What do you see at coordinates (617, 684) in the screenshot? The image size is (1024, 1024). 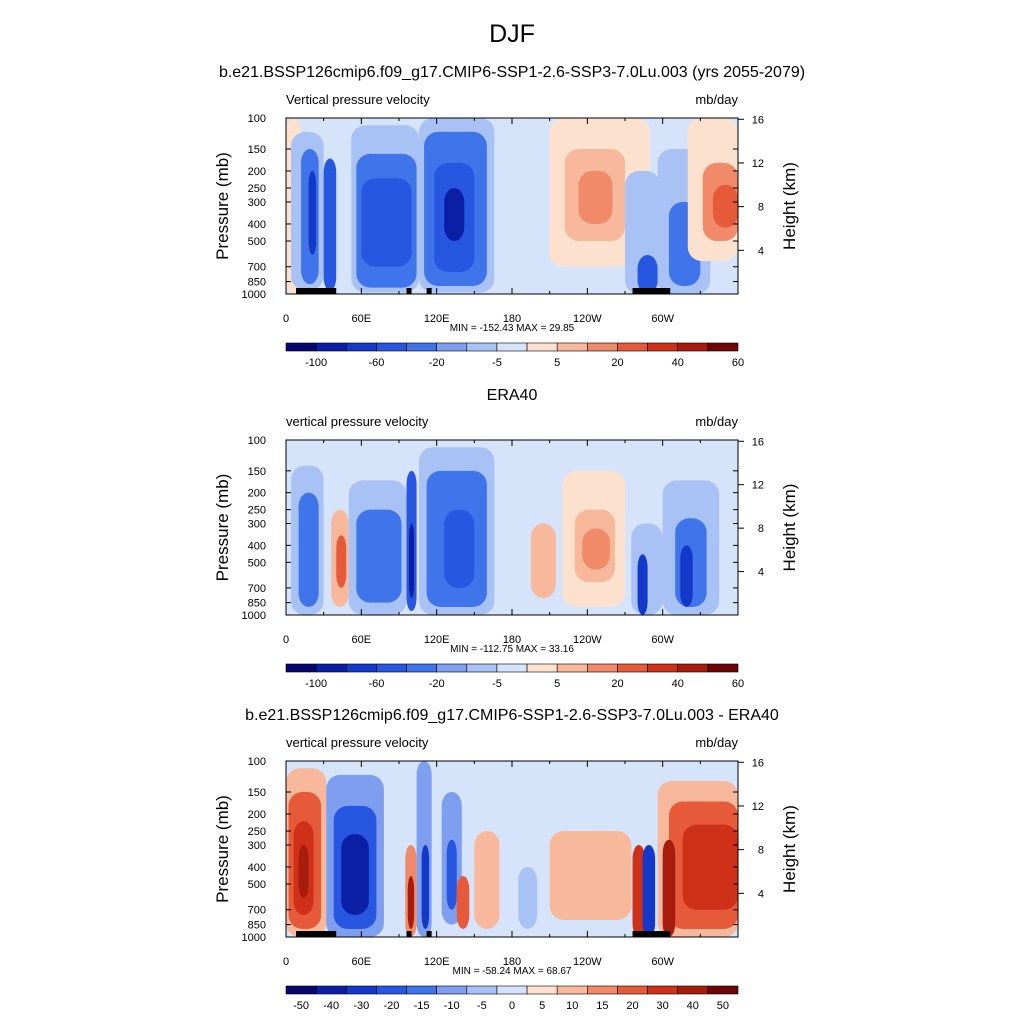 I see `colorbar-label: 20` at bounding box center [617, 684].